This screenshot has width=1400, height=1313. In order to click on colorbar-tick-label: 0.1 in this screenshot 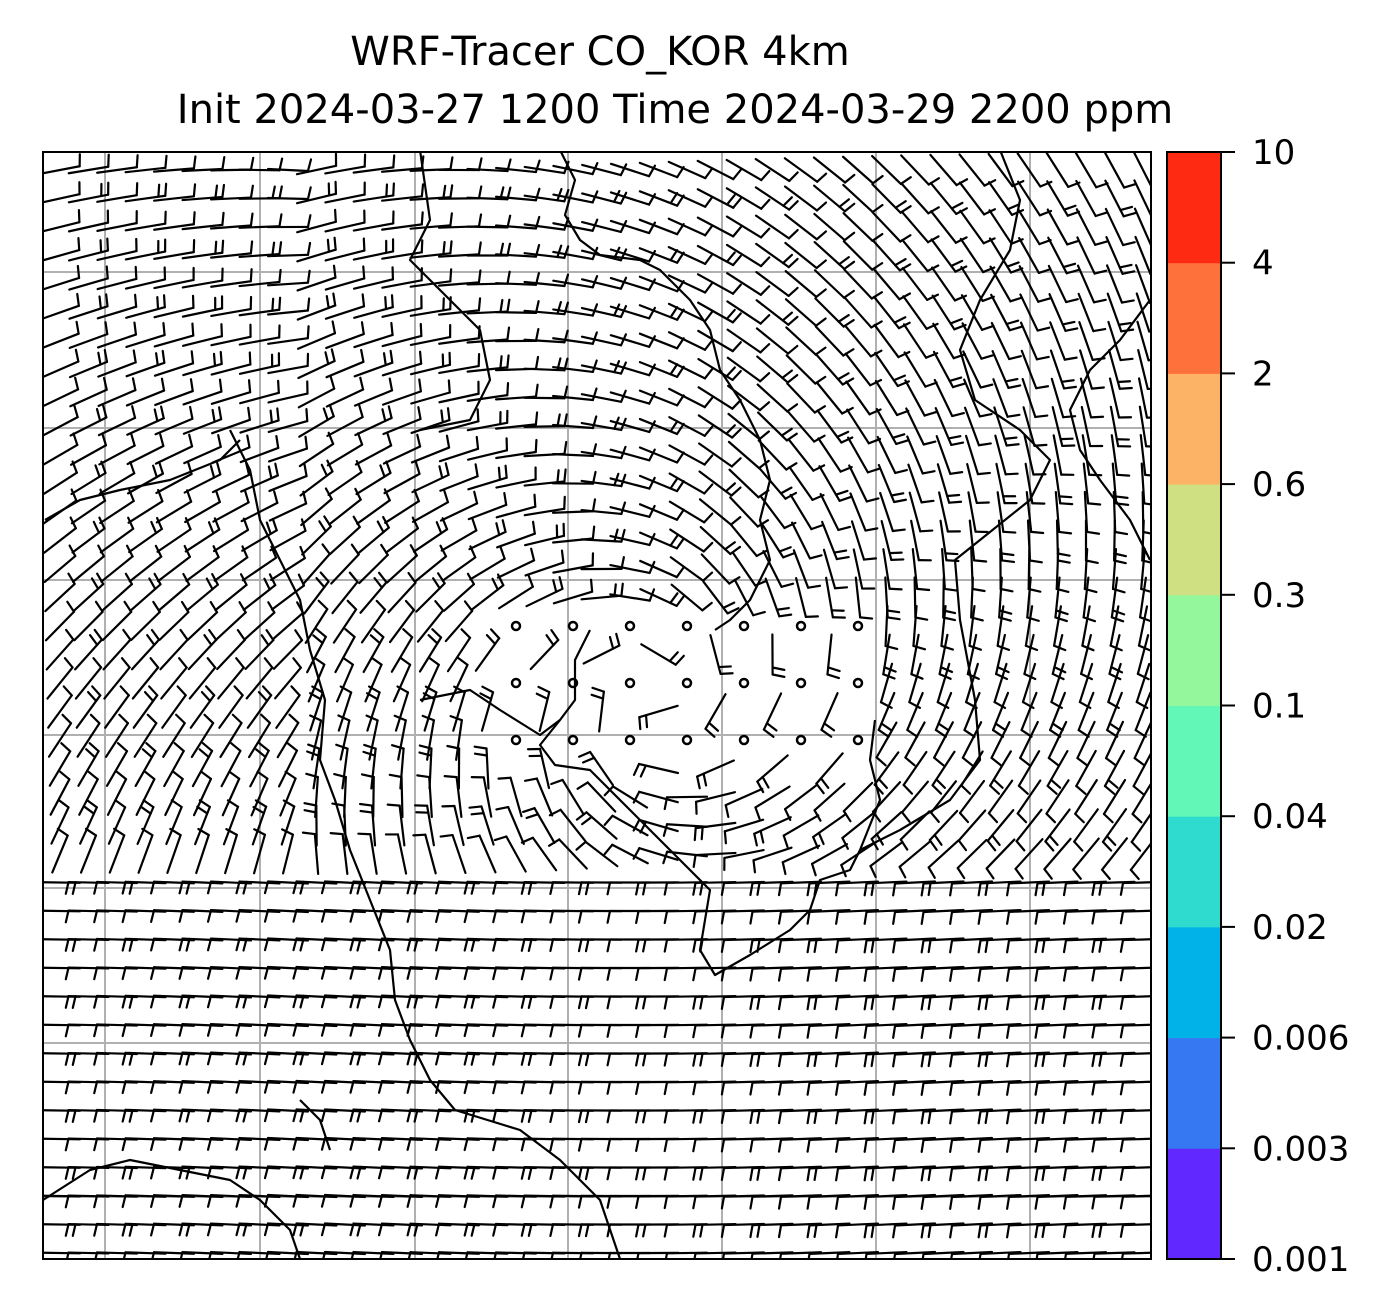, I will do `click(1279, 707)`.